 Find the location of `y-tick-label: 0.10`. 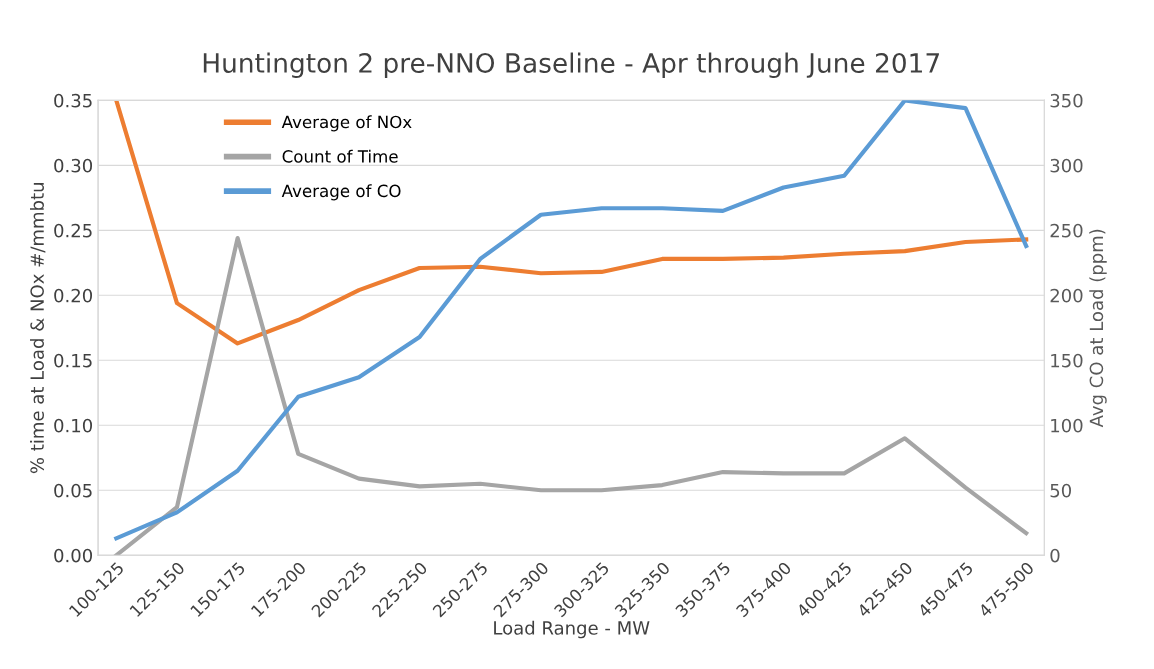

y-tick-label: 0.10 is located at coordinates (73, 425).